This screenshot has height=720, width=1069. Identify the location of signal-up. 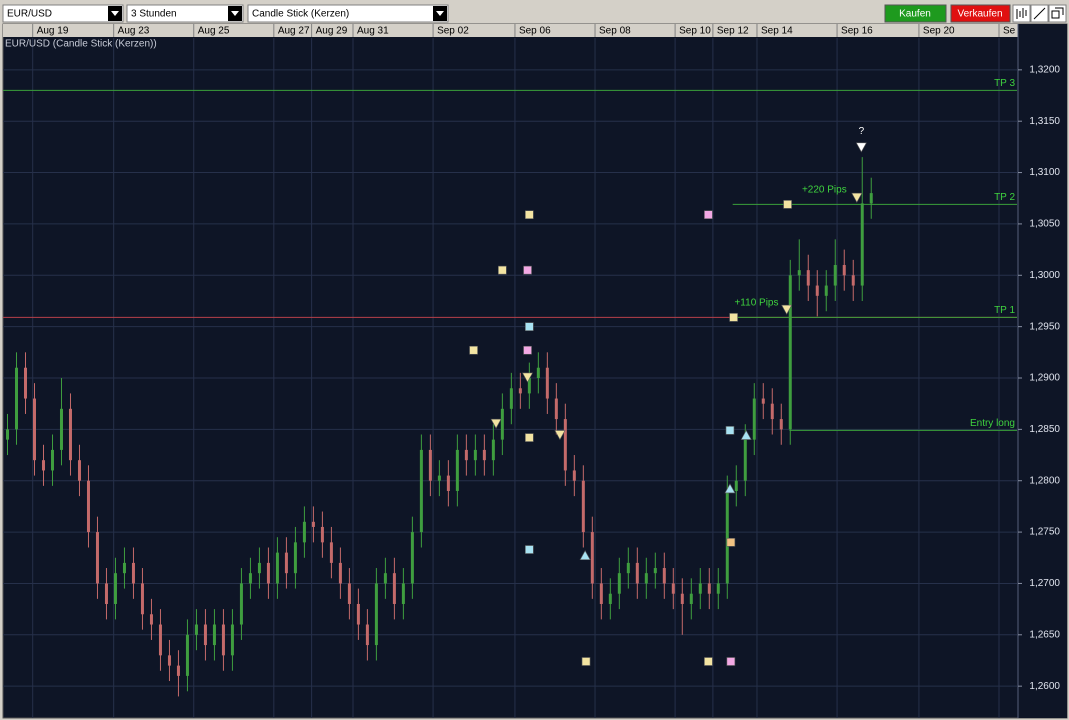
(730, 488).